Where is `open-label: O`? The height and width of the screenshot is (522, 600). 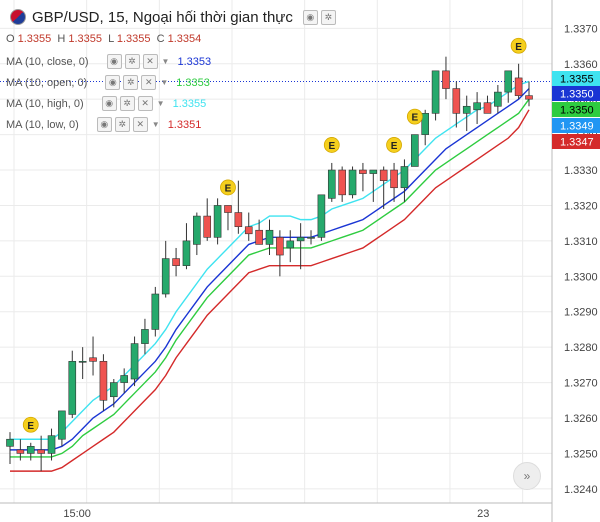
open-label: O is located at coordinates (10, 39).